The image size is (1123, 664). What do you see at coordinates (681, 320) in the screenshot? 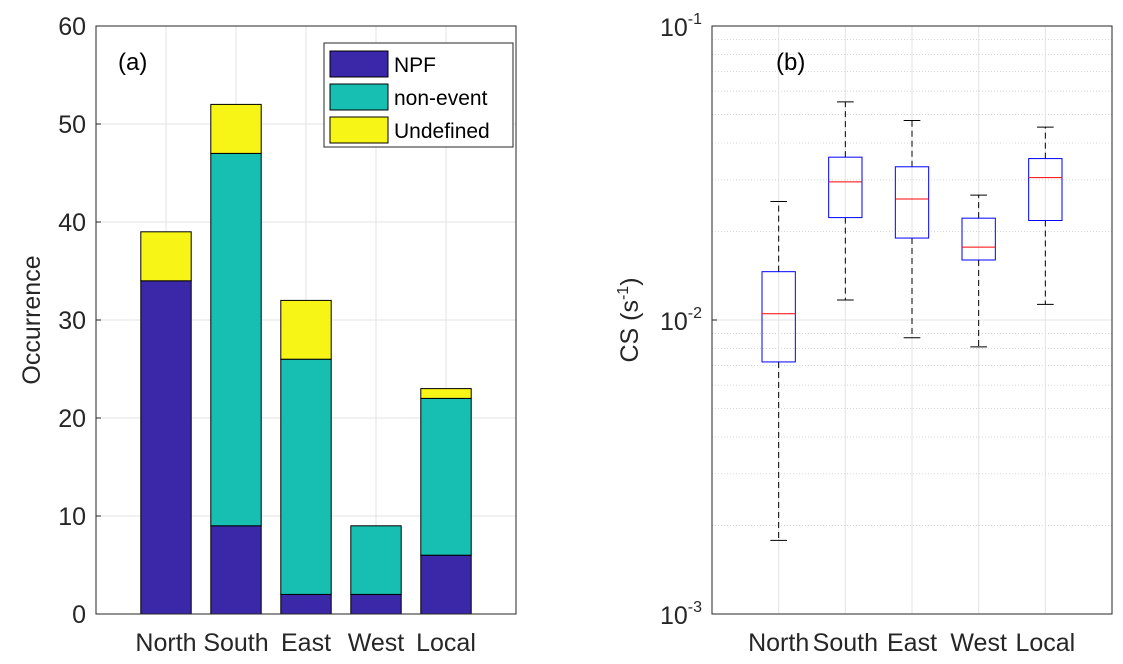
I see `y-tick-label: 10⁻²` at bounding box center [681, 320].